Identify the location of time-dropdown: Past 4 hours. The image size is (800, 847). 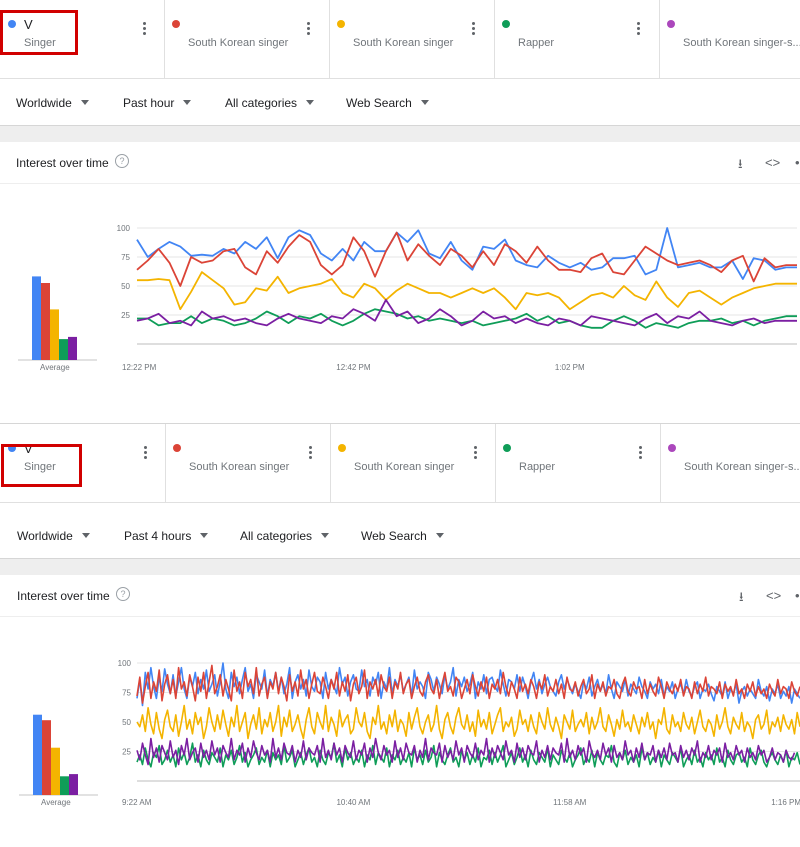
(166, 536).